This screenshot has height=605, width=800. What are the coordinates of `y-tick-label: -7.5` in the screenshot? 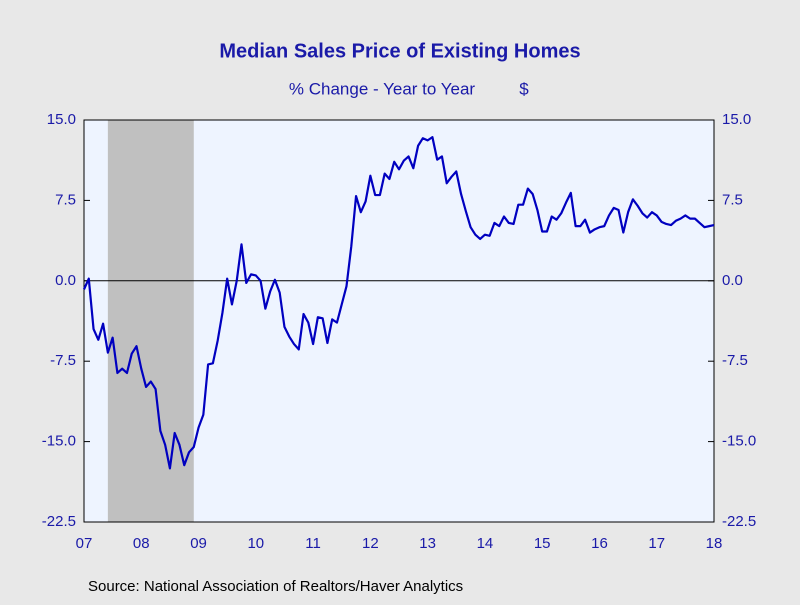 It's located at (63, 360).